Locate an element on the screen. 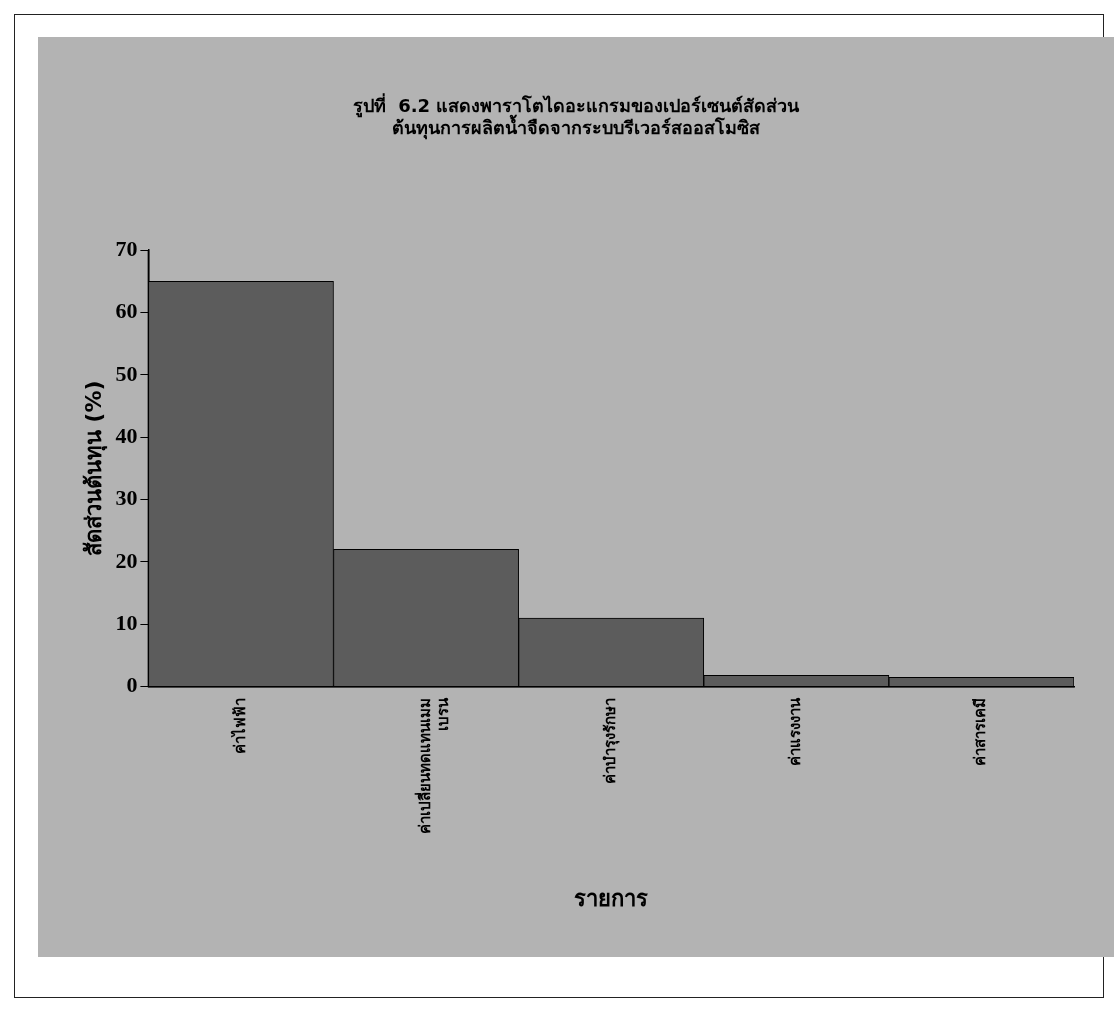 The height and width of the screenshot is (1014, 1119). y-tick-label: 20 is located at coordinates (126, 560).